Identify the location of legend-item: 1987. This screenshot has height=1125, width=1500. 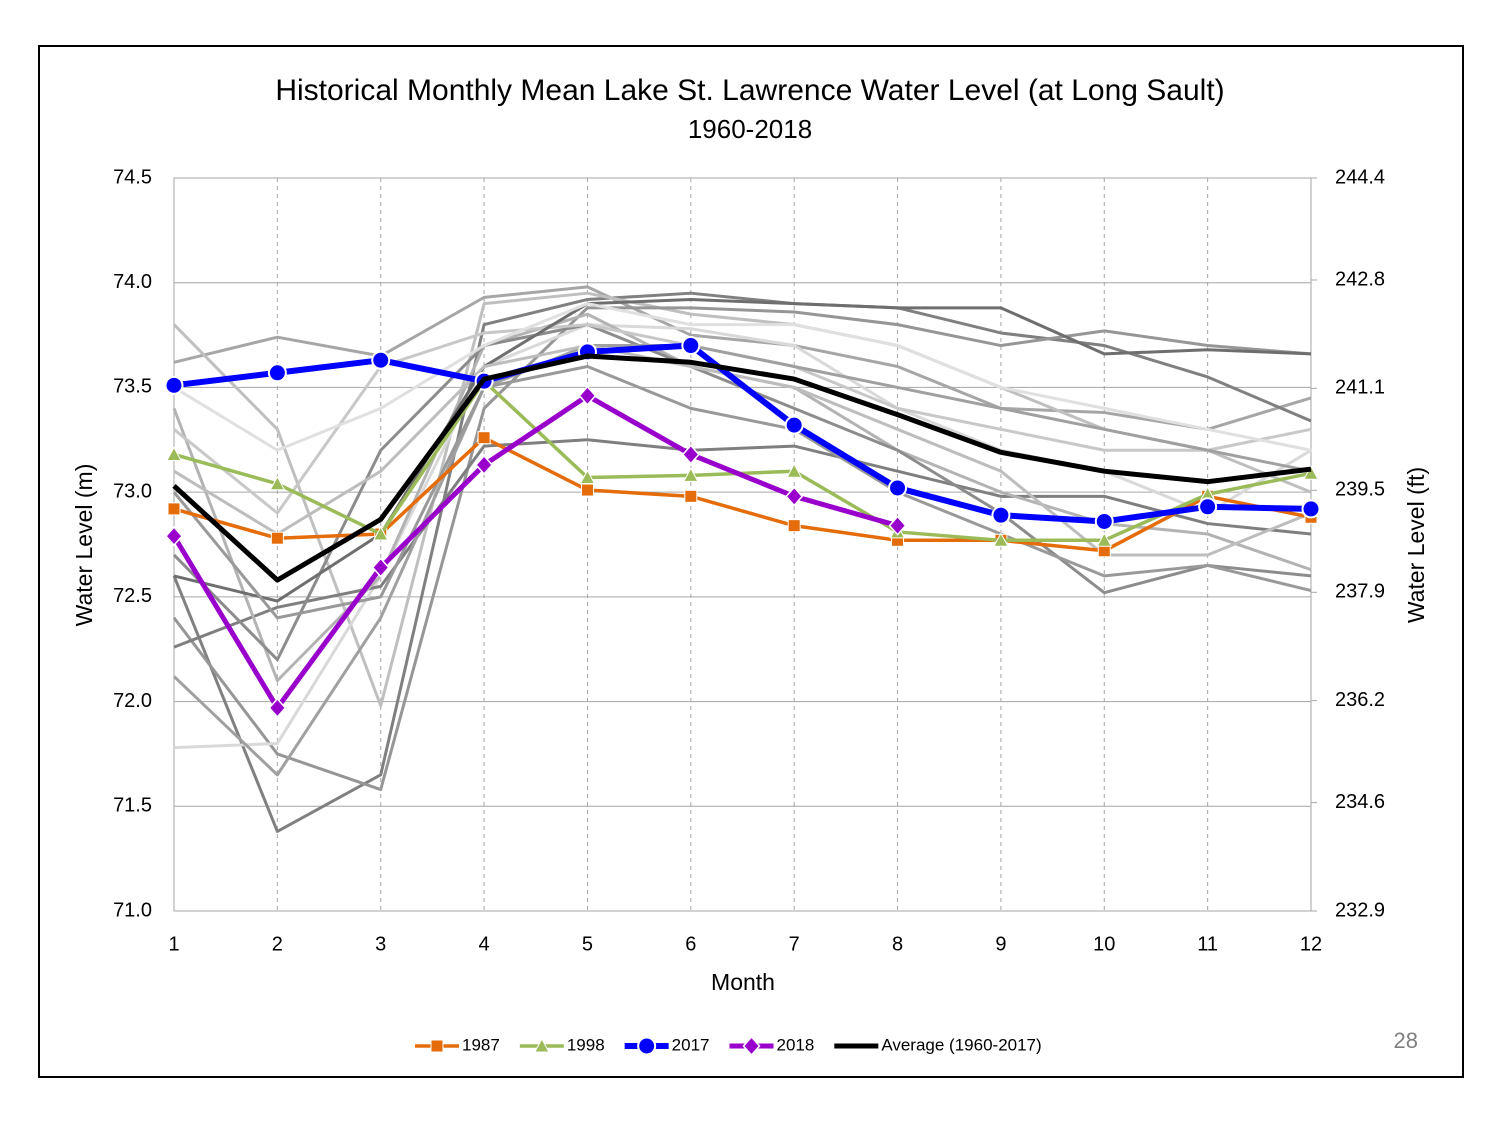
(457, 1044).